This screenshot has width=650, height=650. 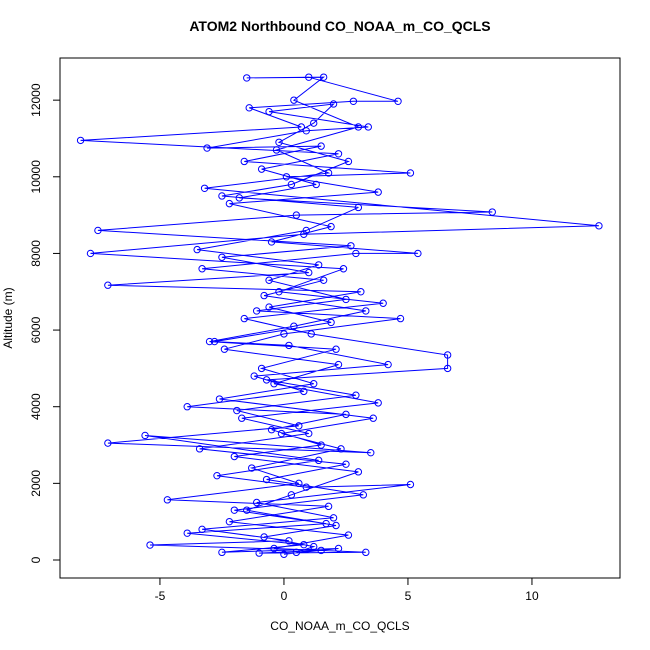 I want to click on y-tick-label: 6000, so click(x=36, y=329).